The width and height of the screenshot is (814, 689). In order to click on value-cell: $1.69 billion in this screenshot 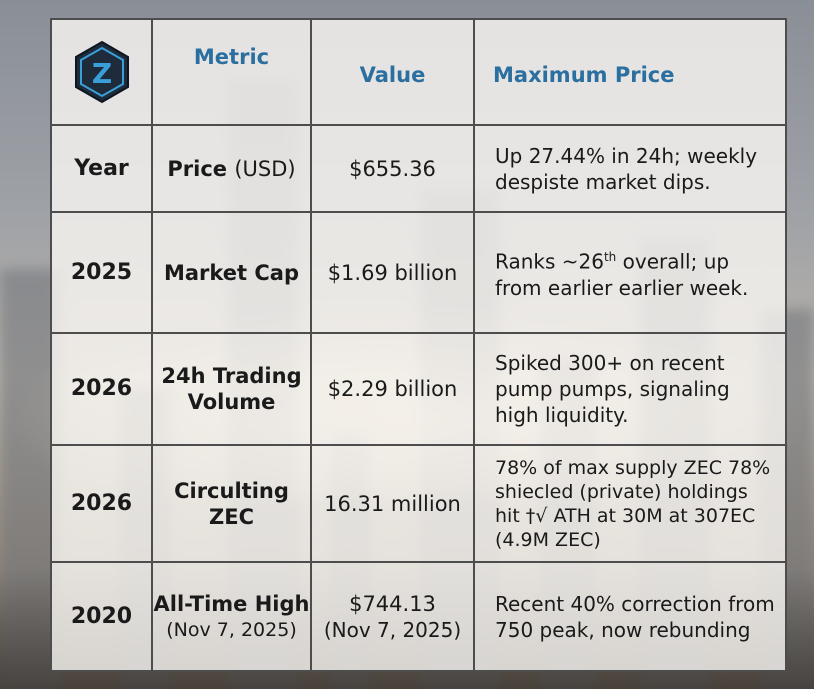, I will do `click(392, 272)`.